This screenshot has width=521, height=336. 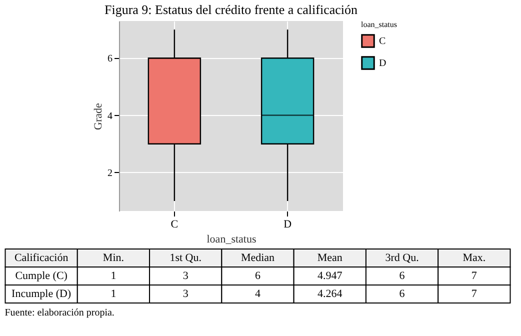 I want to click on source-note: Fuente: elaboración propia., so click(x=59, y=313).